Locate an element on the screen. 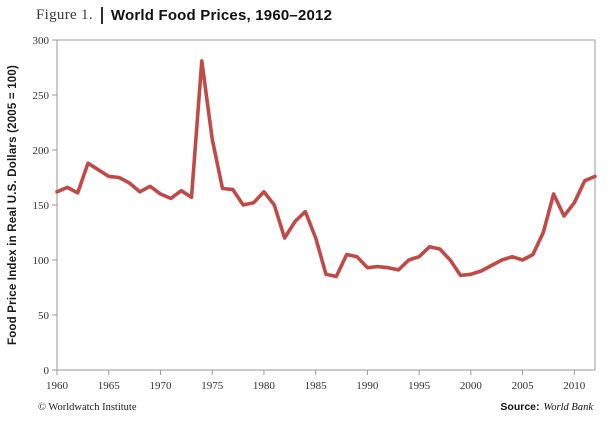 The height and width of the screenshot is (428, 607). y-tick-label: 150 is located at coordinates (41, 206).